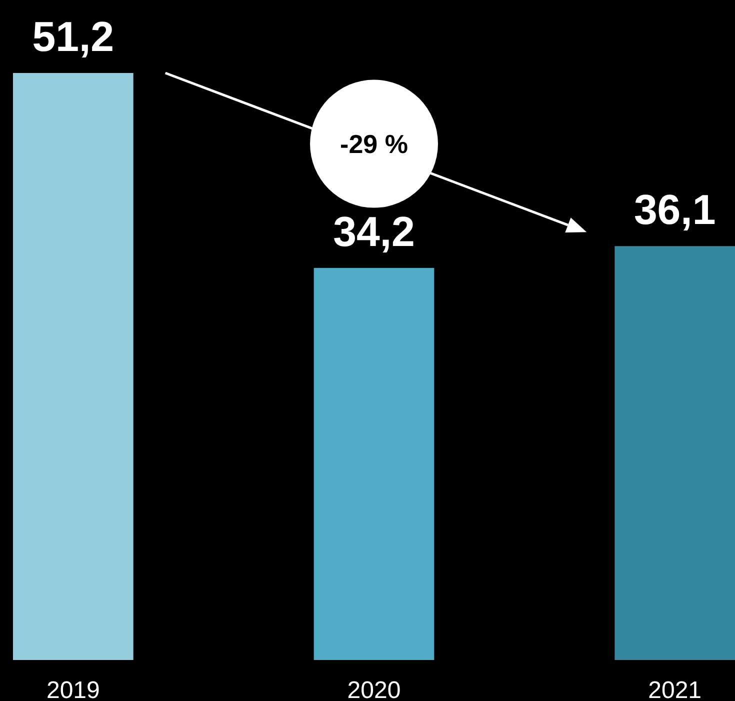  I want to click on data-label: 51,2, so click(73, 36).